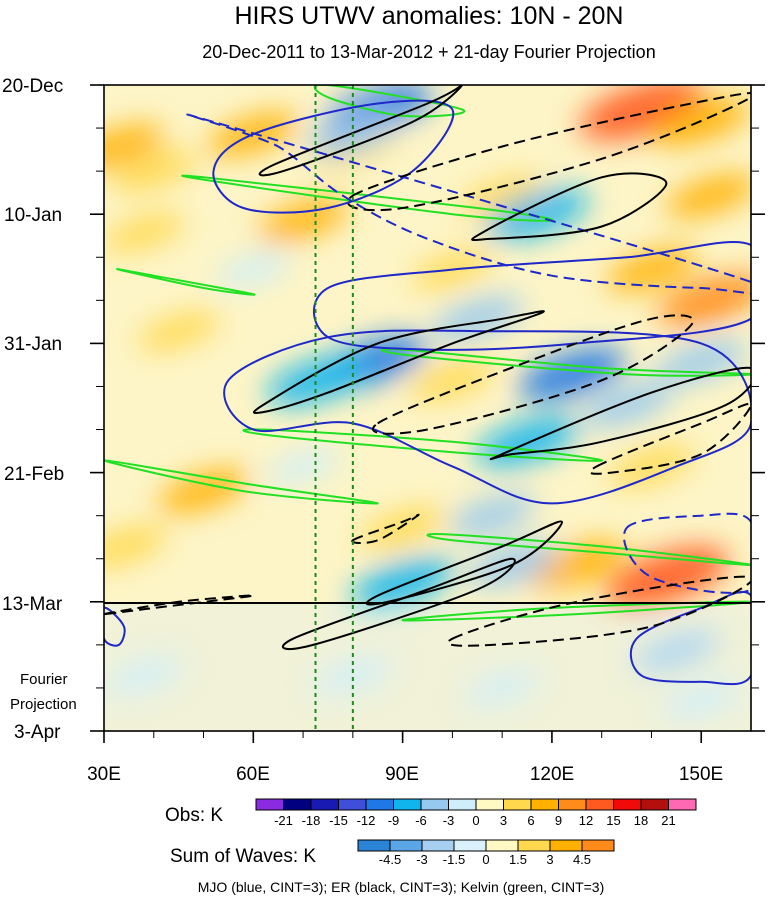  I want to click on colorbar-tick-label: 18, so click(641, 820).